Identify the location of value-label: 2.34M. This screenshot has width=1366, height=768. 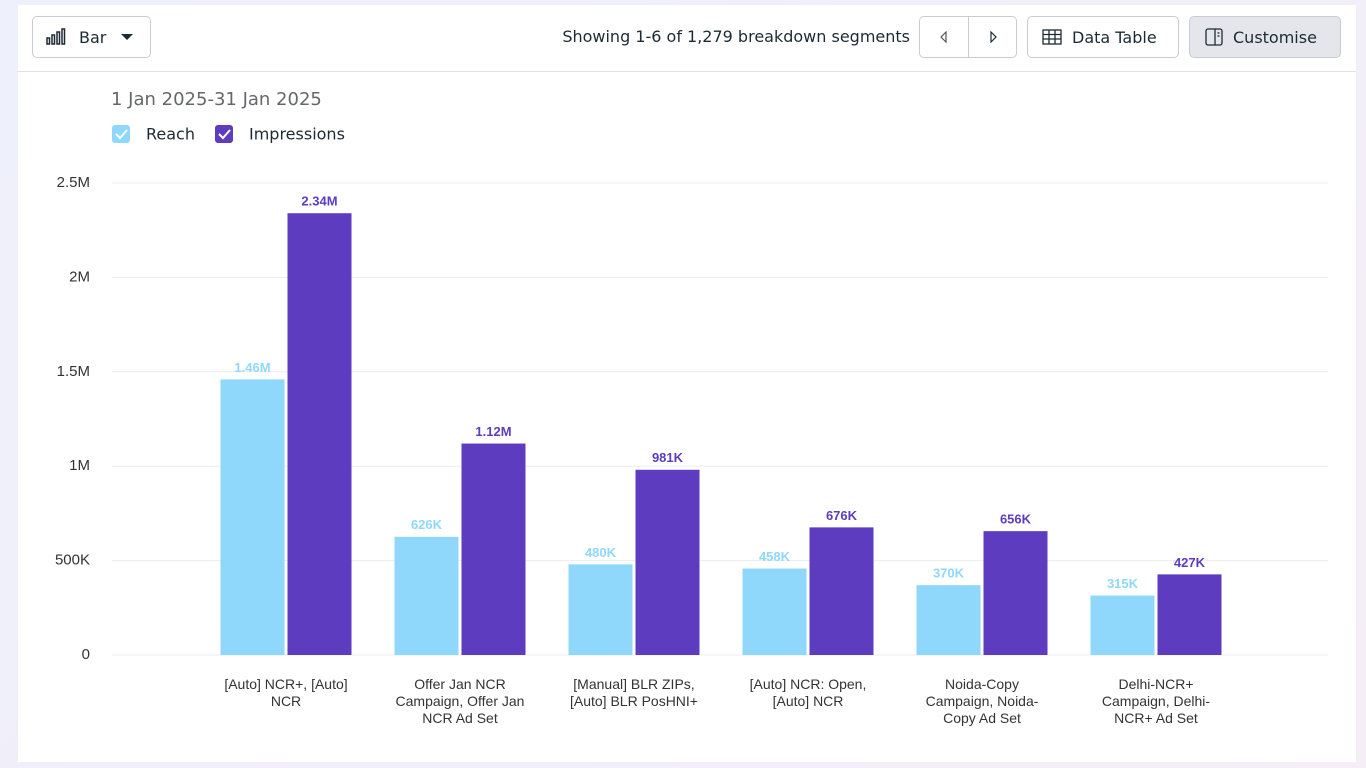
(319, 201).